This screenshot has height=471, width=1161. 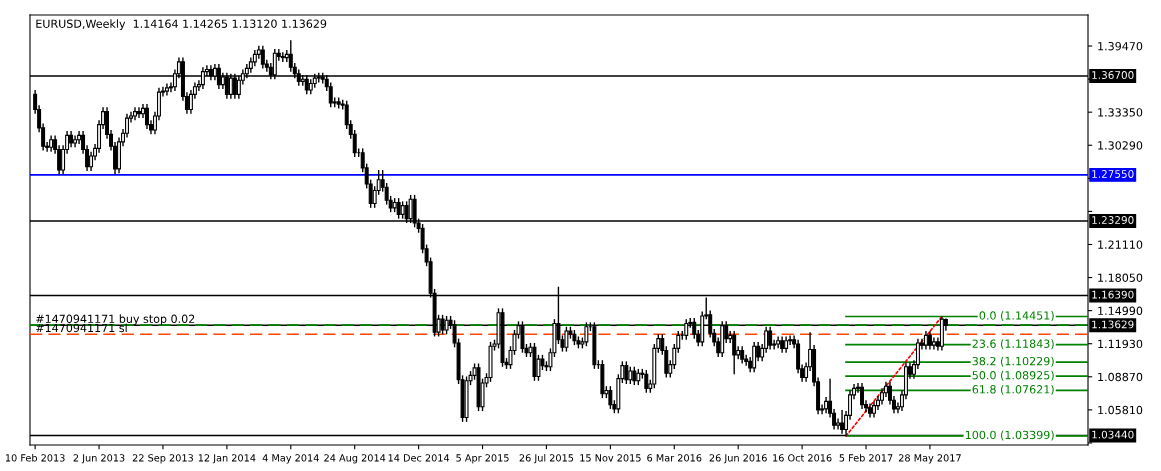 What do you see at coordinates (1120, 145) in the screenshot?
I see `y-tick-label: 1.30290` at bounding box center [1120, 145].